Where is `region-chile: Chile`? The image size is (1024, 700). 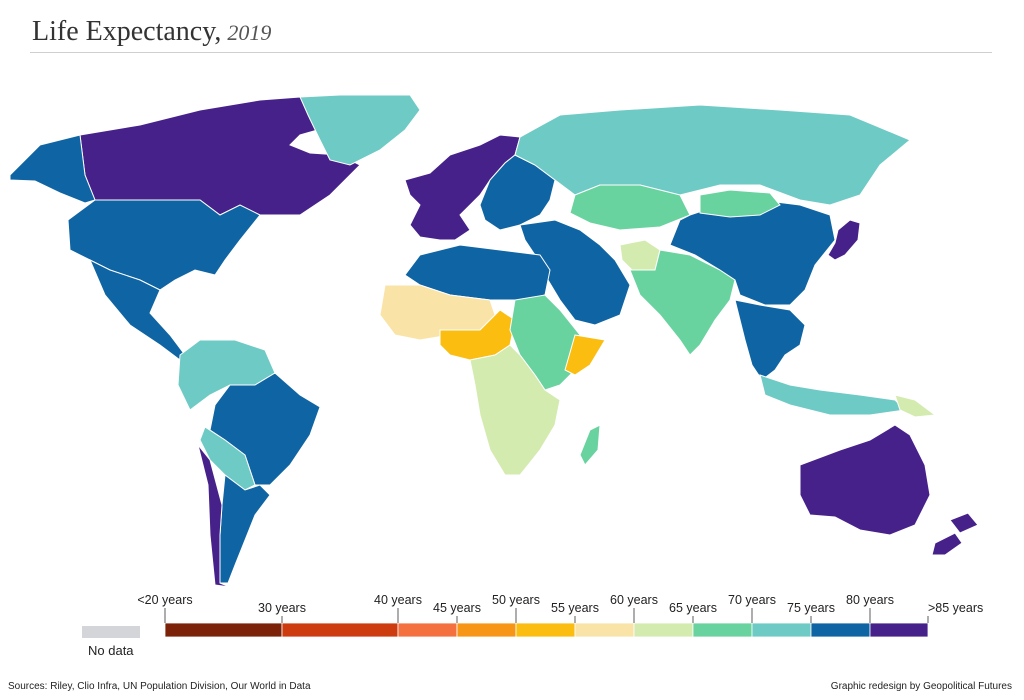 region-chile: Chile is located at coordinates (214, 516).